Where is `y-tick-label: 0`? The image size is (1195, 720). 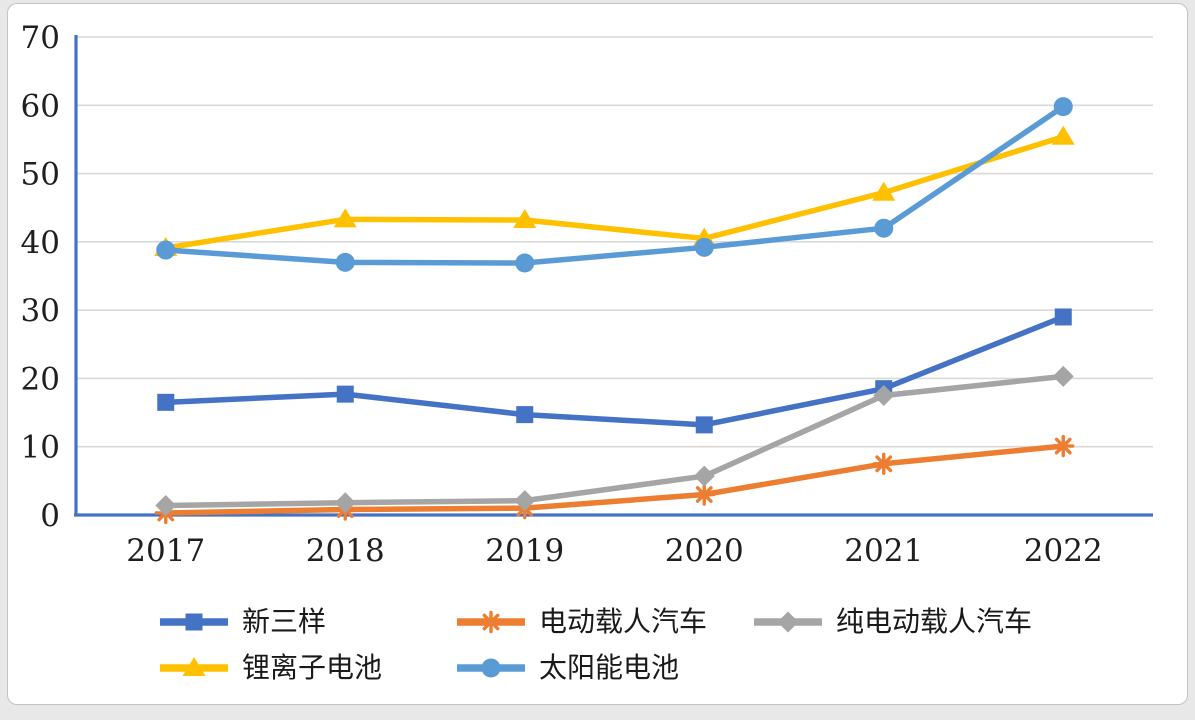
y-tick-label: 0 is located at coordinates (50, 516).